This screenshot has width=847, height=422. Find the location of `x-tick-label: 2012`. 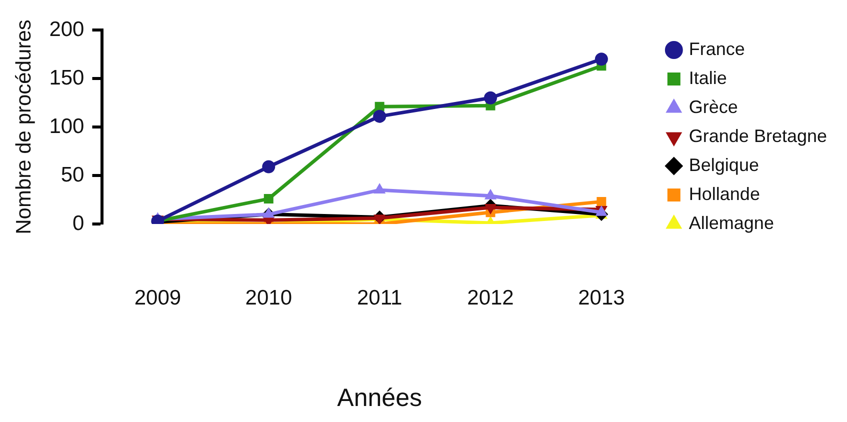

x-tick-label: 2012 is located at coordinates (490, 298).